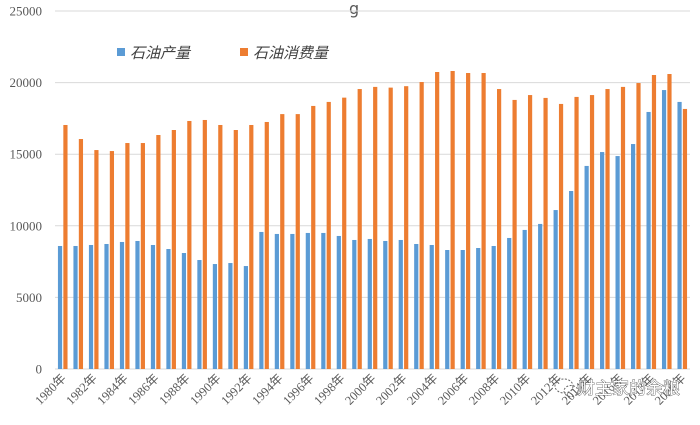  Describe the element at coordinates (546, 389) in the screenshot. I see `x-tick-label: 2012年` at that location.